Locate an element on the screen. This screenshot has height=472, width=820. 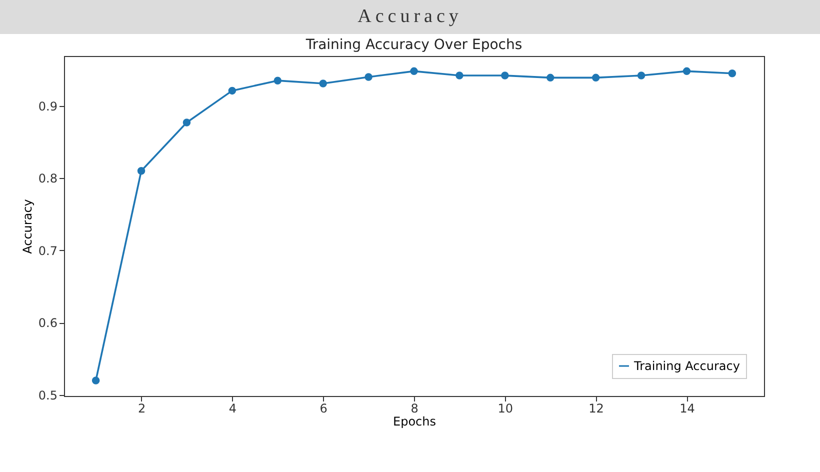
y-axis-title: Accuracy is located at coordinates (27, 226).